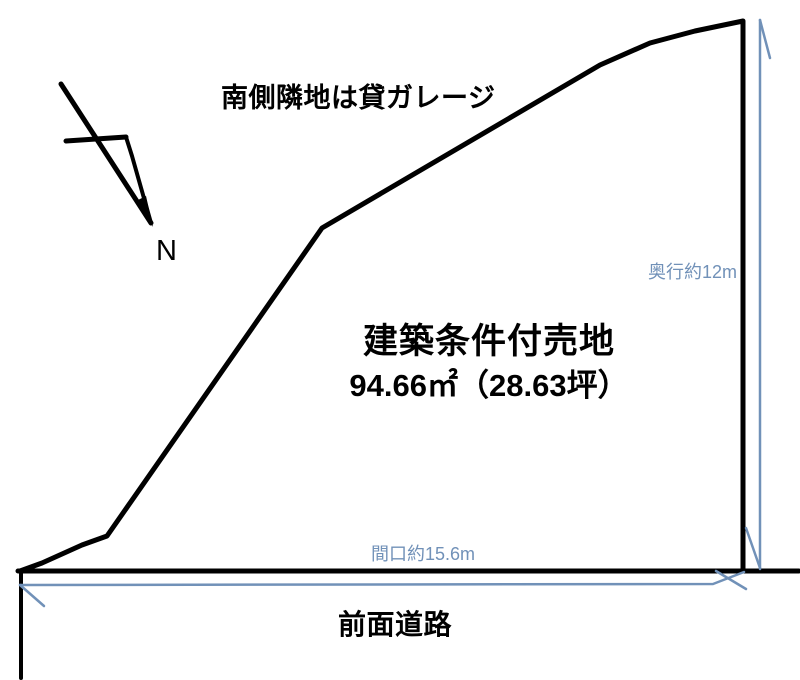 Image resolution: width=800 pixels, height=680 pixels. I want to click on north-arrow-cross-line, so click(96, 139).